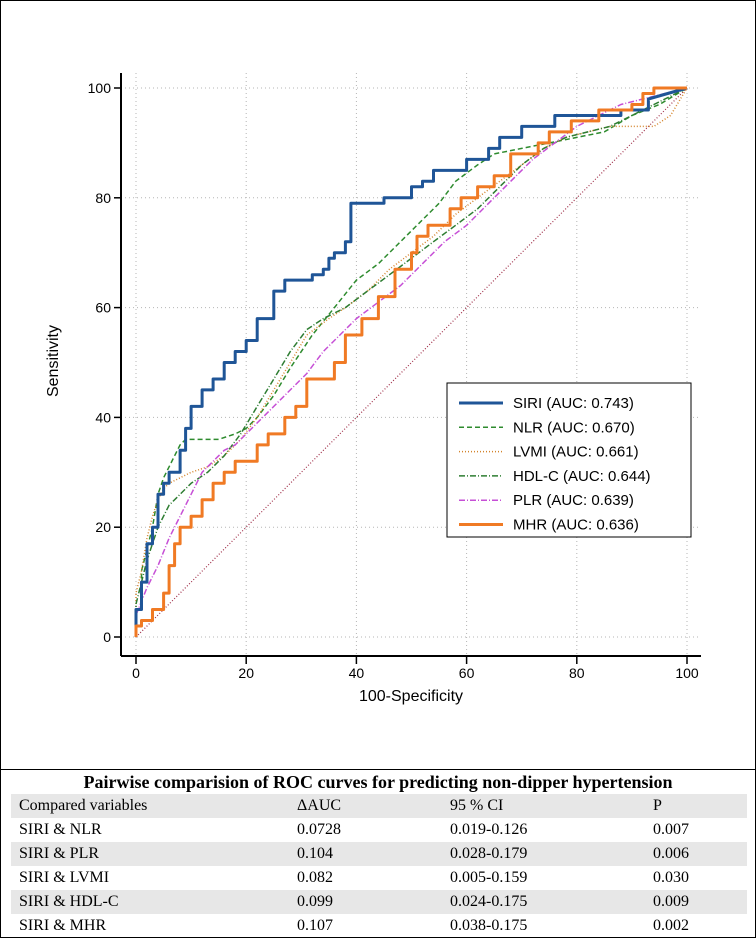  I want to click on x-axis-label: 100-Specificity, so click(411, 696).